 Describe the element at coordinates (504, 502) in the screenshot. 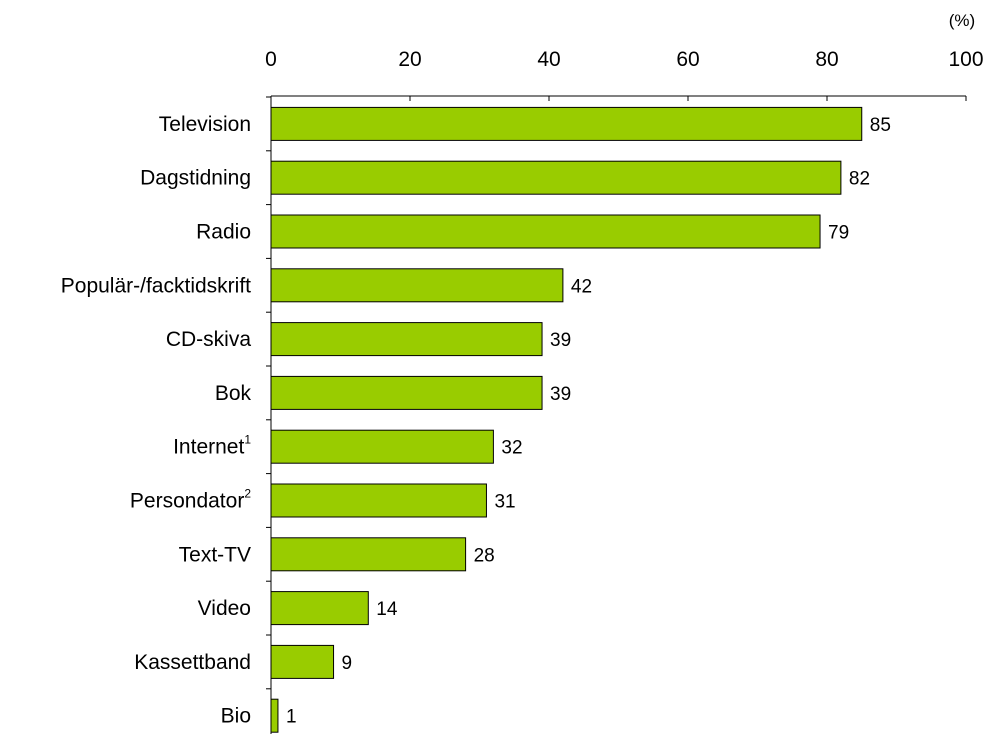

I see `value-label: 31` at that location.